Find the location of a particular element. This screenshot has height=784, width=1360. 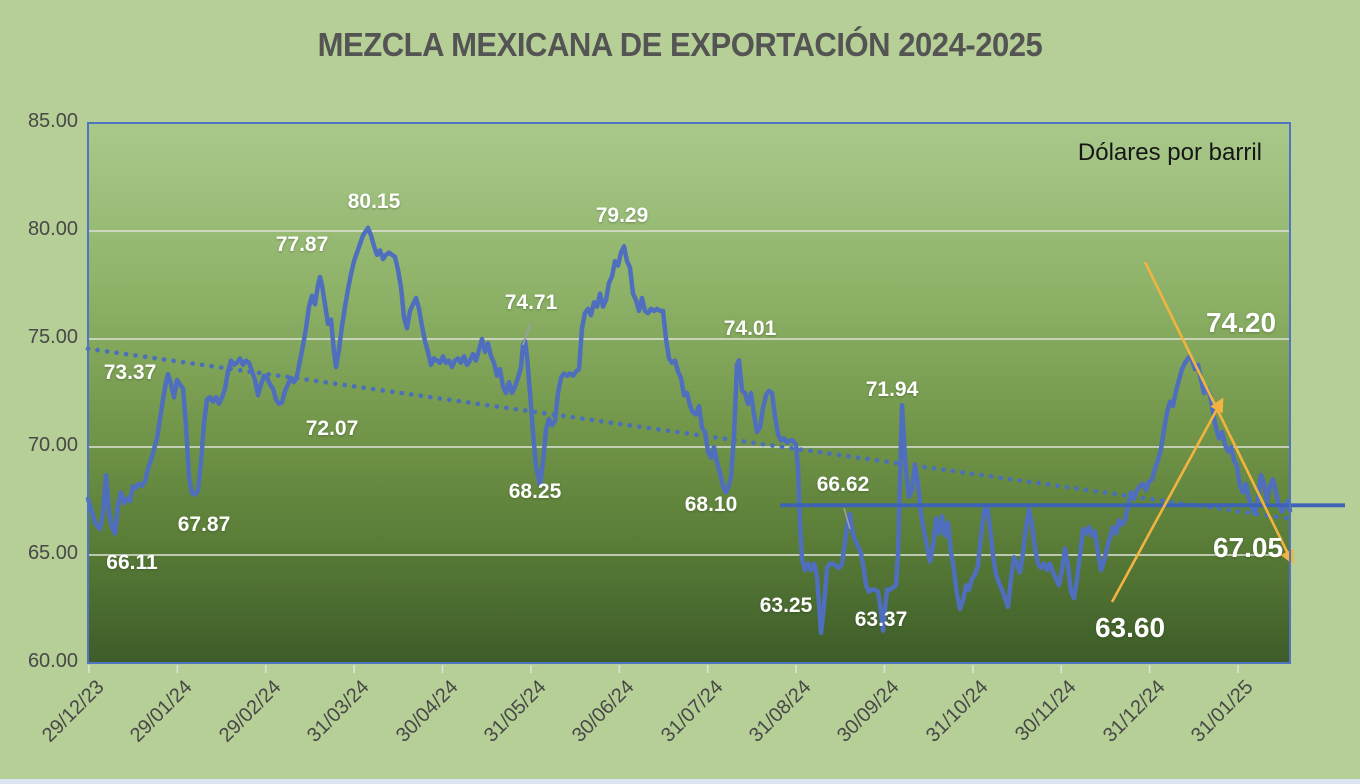

y-axis-label: 60.00 is located at coordinates (52, 661).